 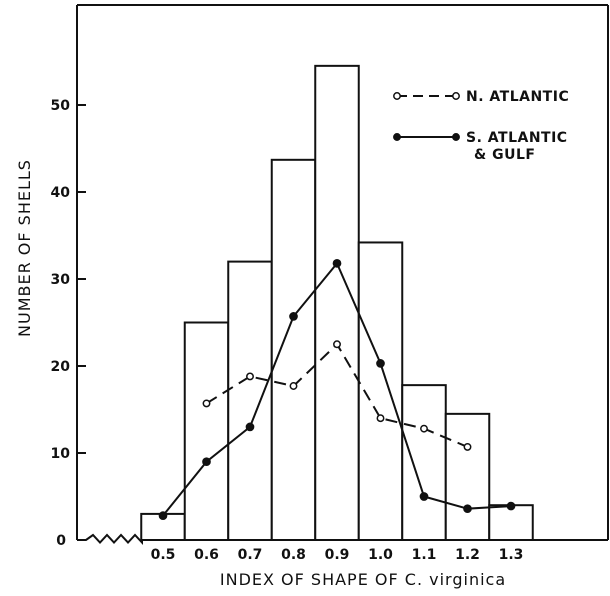 What do you see at coordinates (517, 146) in the screenshot?
I see `legend-s-atlantic-gulf-label: S. ATLANTIC & GULF` at bounding box center [517, 146].